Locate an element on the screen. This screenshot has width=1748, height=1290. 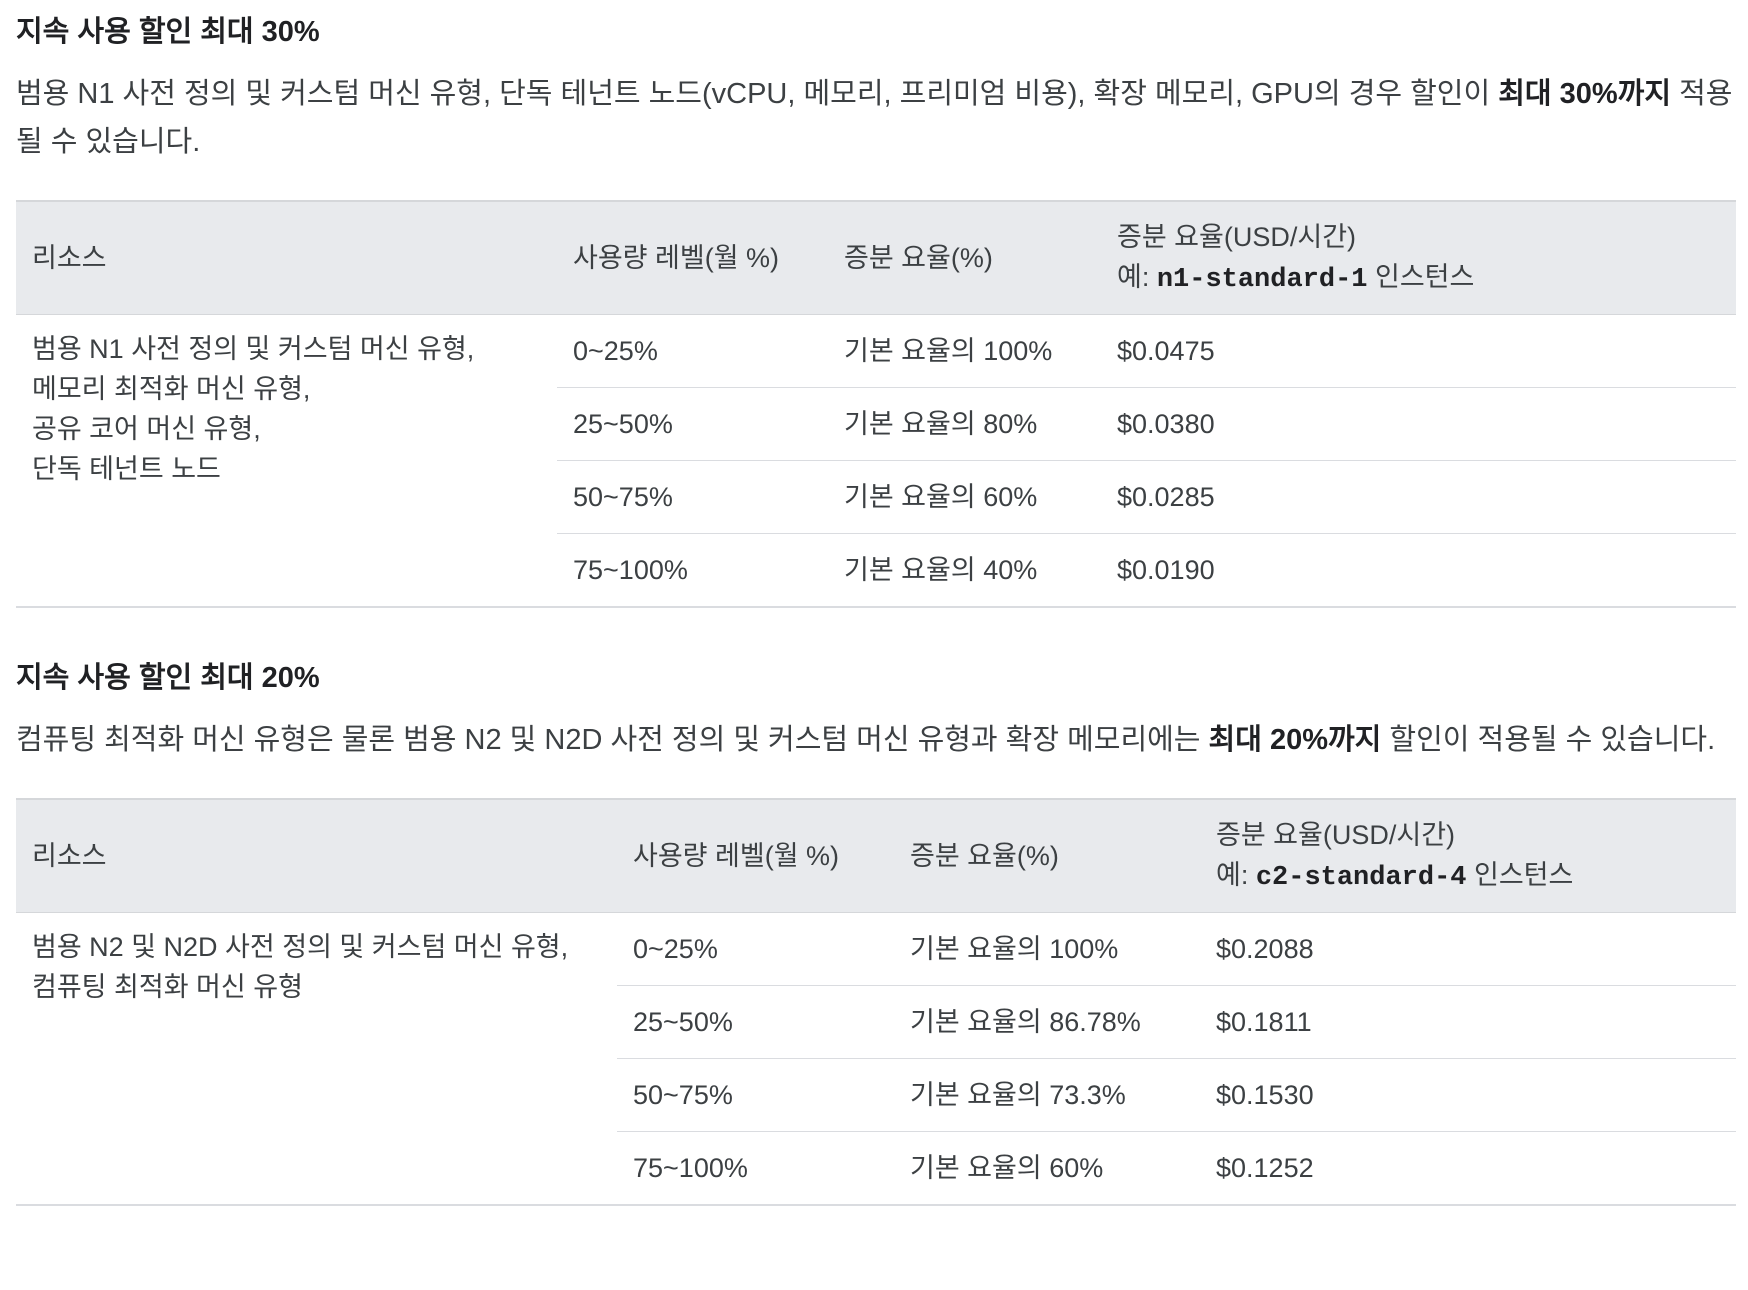
price-cell: $0.0285 is located at coordinates (1418, 497).